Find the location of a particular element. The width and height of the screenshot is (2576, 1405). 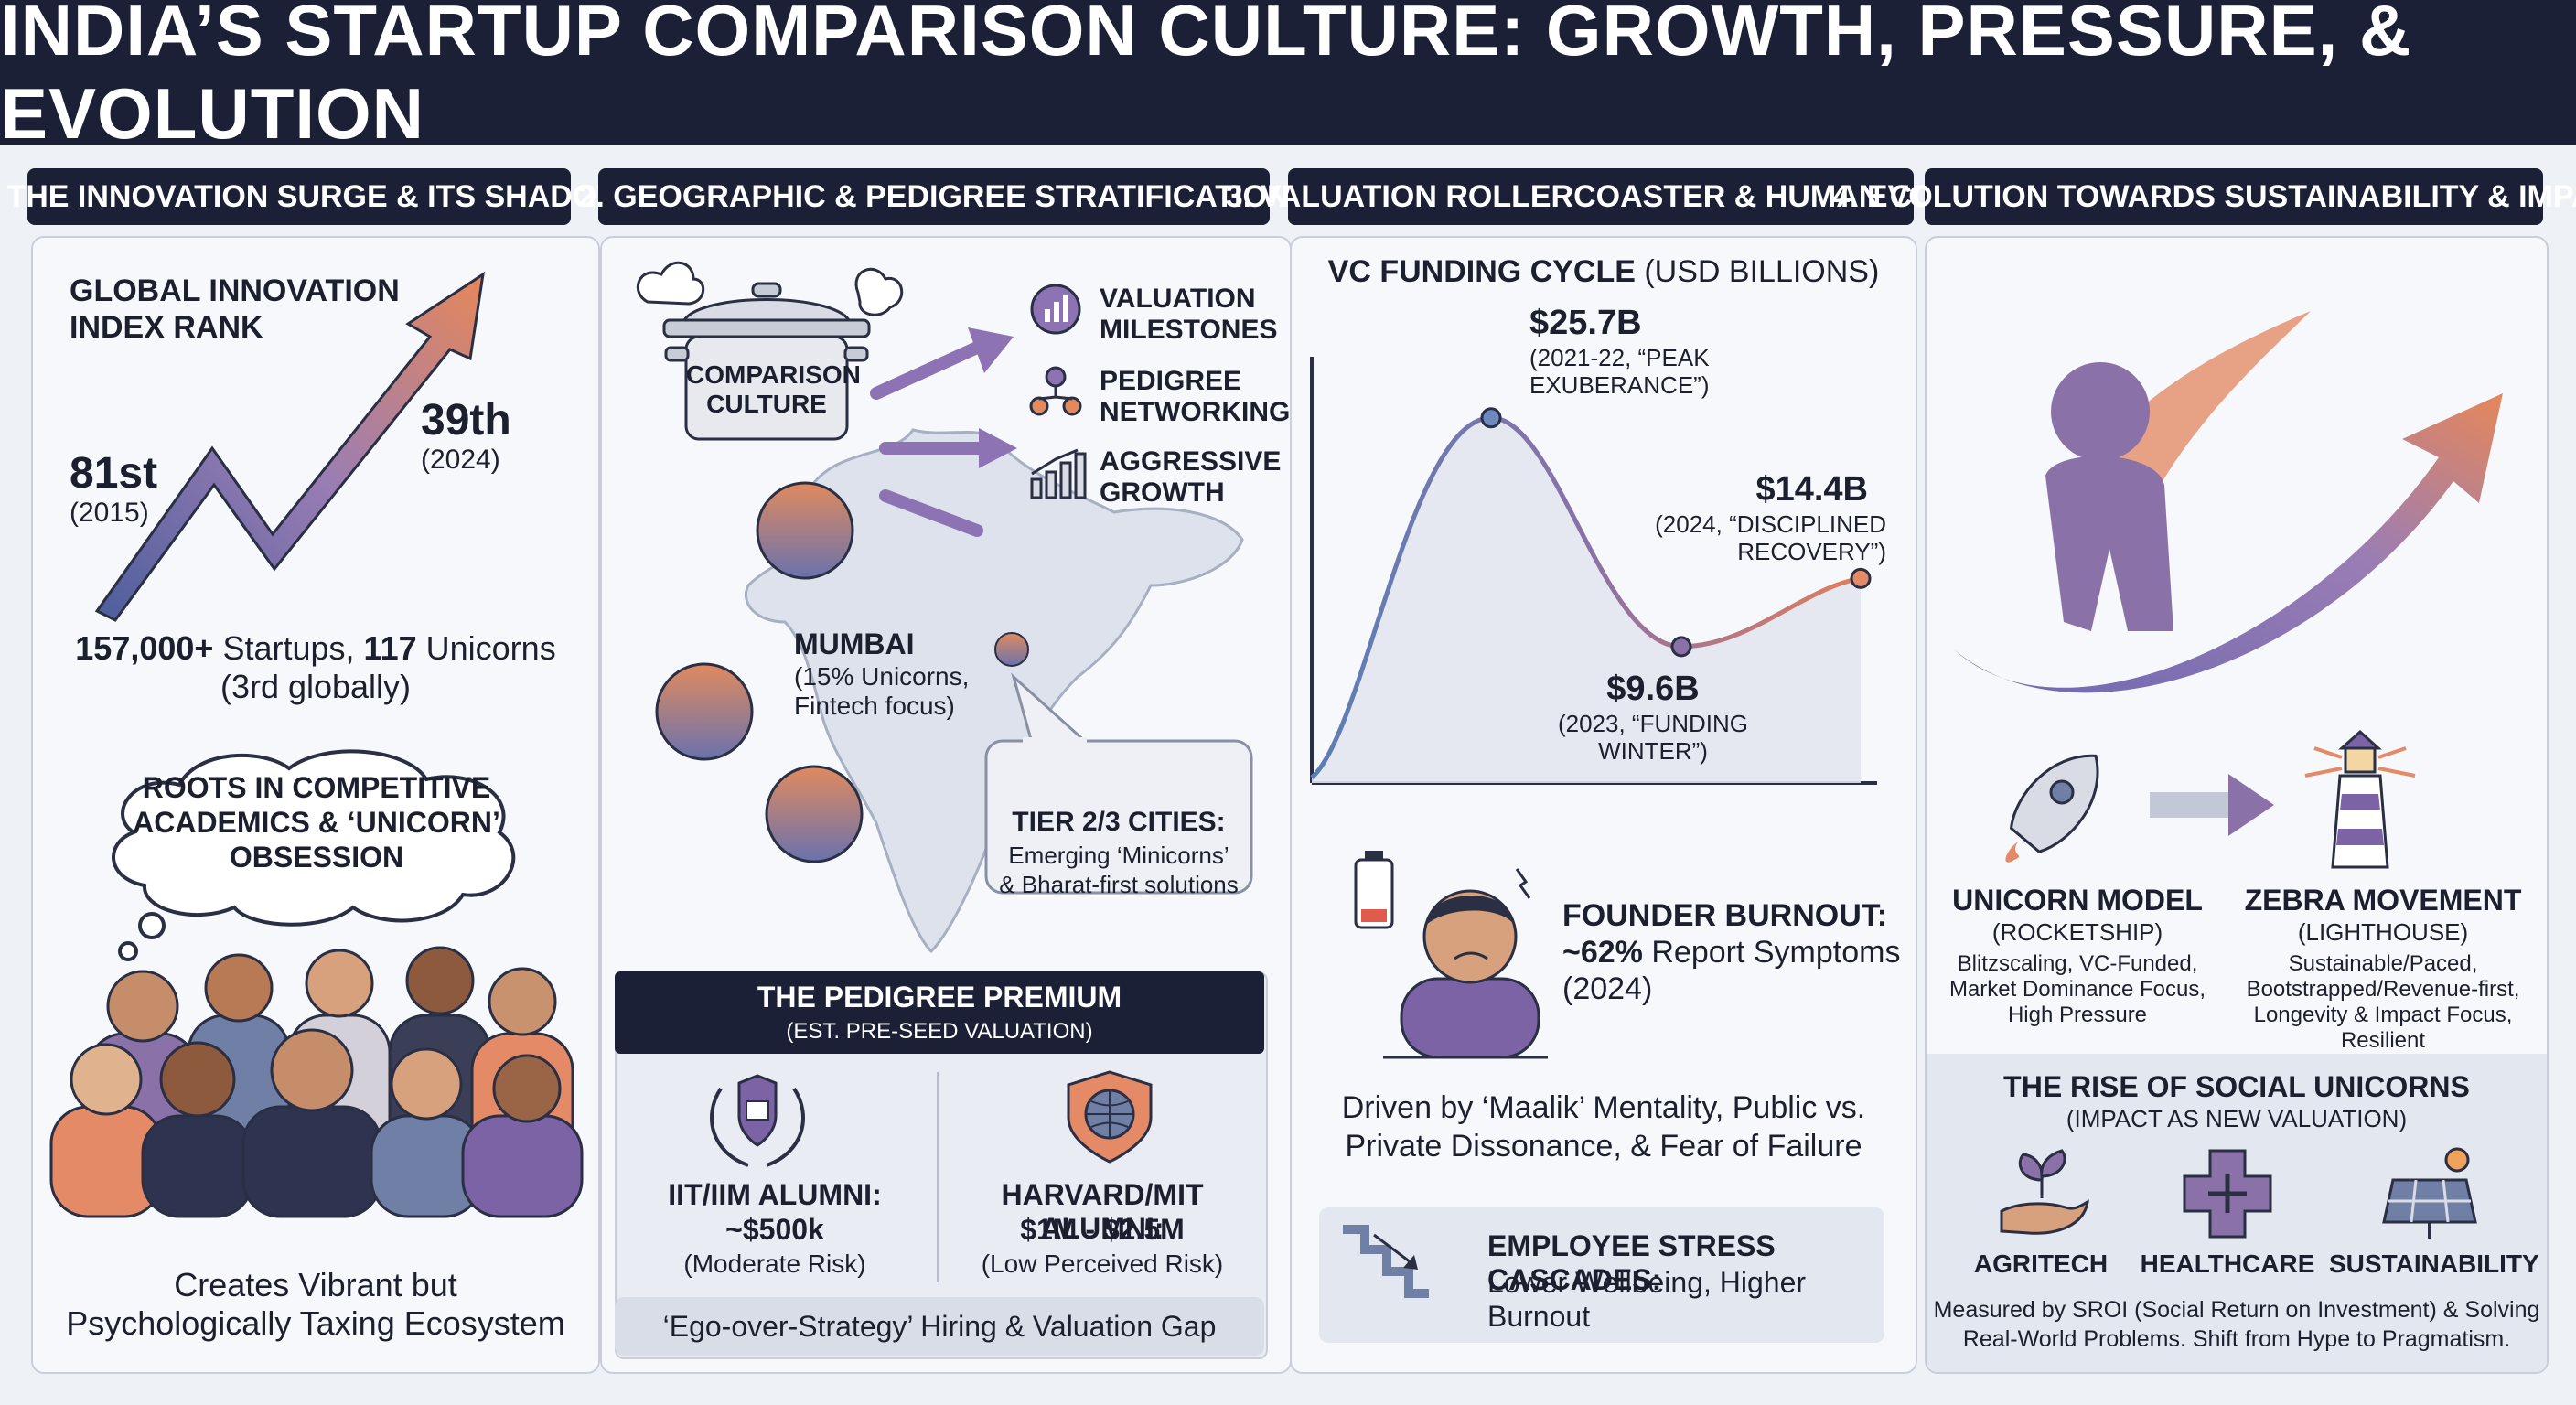

people-crowd-icon is located at coordinates (317, 1082).